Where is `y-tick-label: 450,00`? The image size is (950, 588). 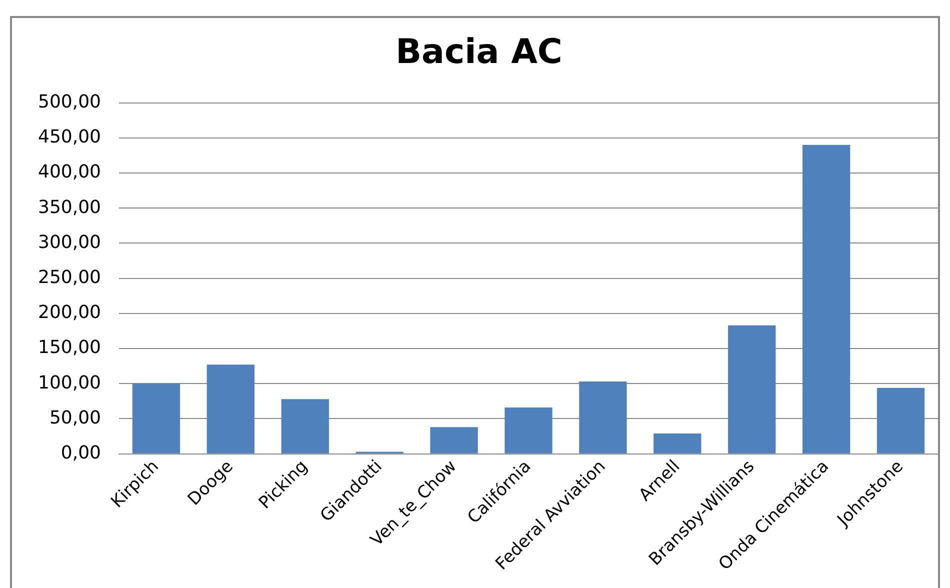
y-tick-label: 450,00 is located at coordinates (69, 137).